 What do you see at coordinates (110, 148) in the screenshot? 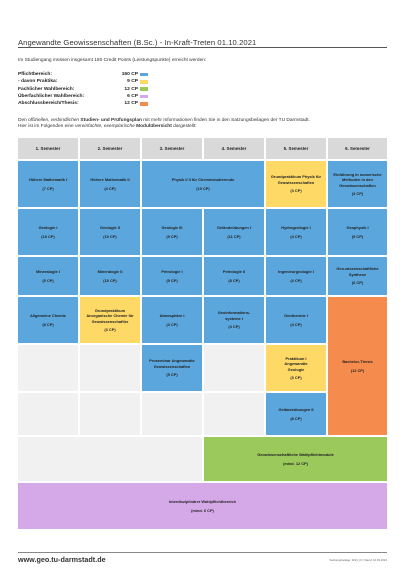
I see `semester-header: 2. Semester` at bounding box center [110, 148].